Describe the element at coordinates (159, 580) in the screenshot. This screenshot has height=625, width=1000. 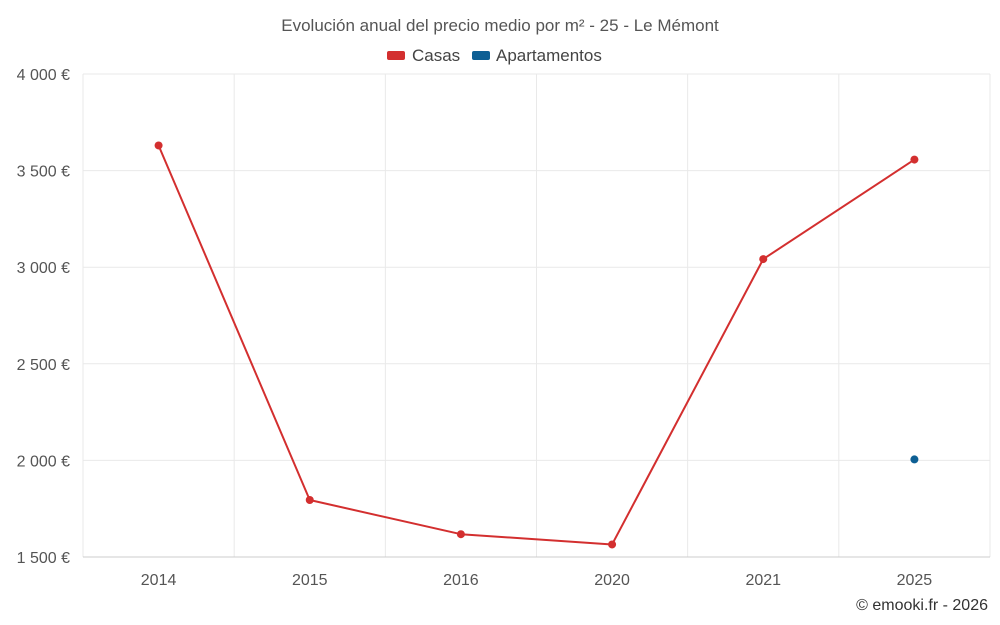
I see `x-tick-label: 2014` at that location.